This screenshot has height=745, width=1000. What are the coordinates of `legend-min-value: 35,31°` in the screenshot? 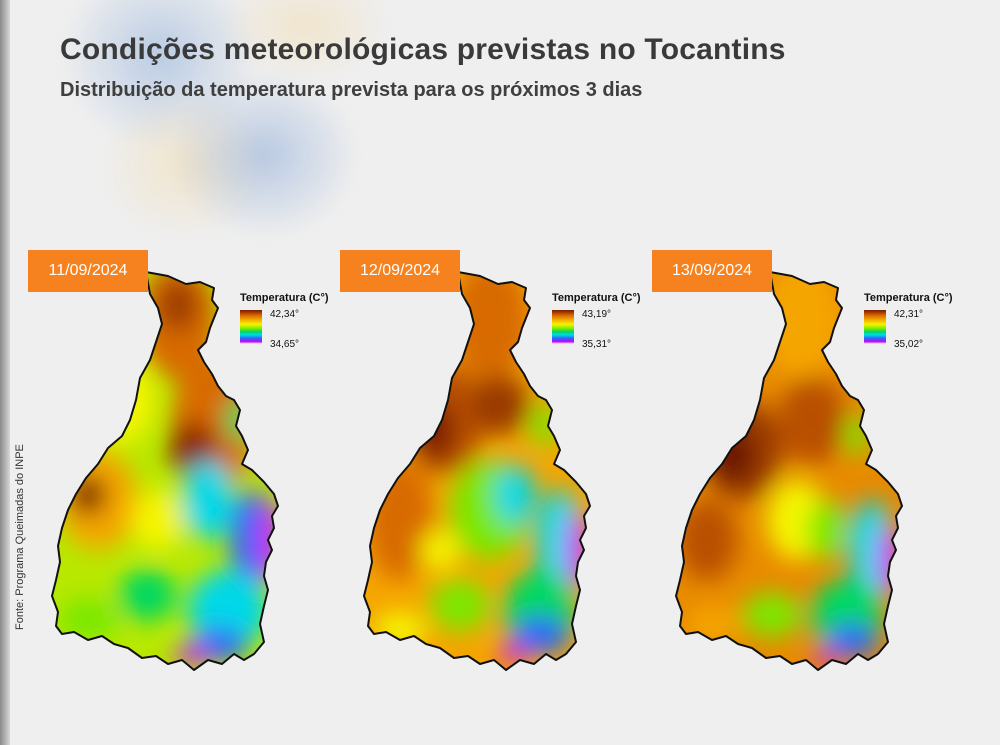 It's located at (597, 344).